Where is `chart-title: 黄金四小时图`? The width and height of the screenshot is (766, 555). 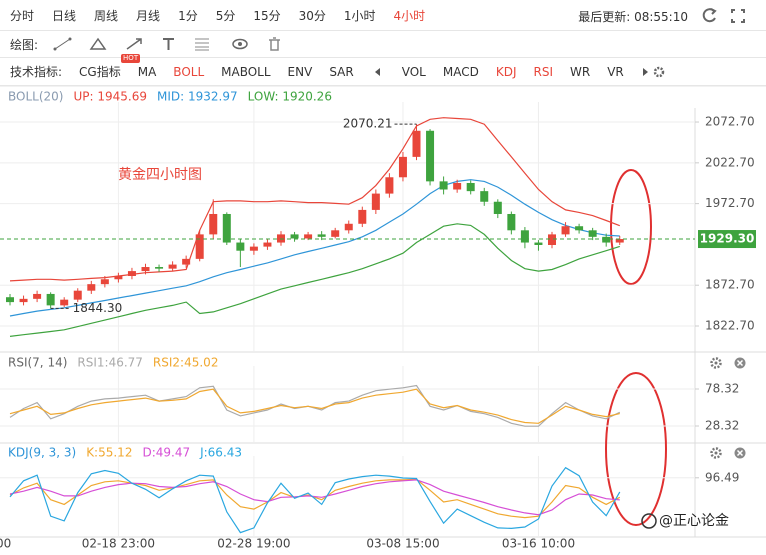 chart-title: 黄金四小时图 is located at coordinates (160, 174).